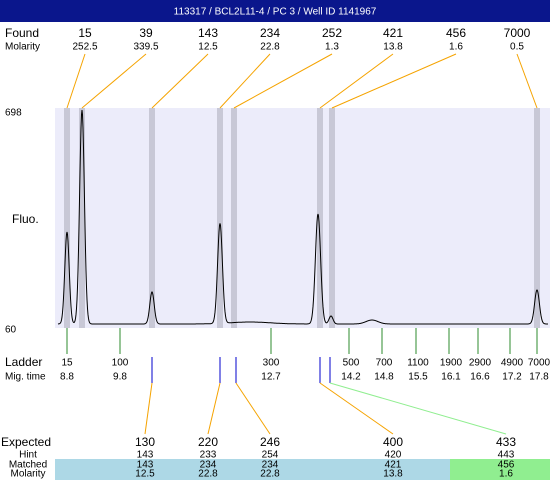  I want to click on found-molarity: 1.6, so click(456, 47).